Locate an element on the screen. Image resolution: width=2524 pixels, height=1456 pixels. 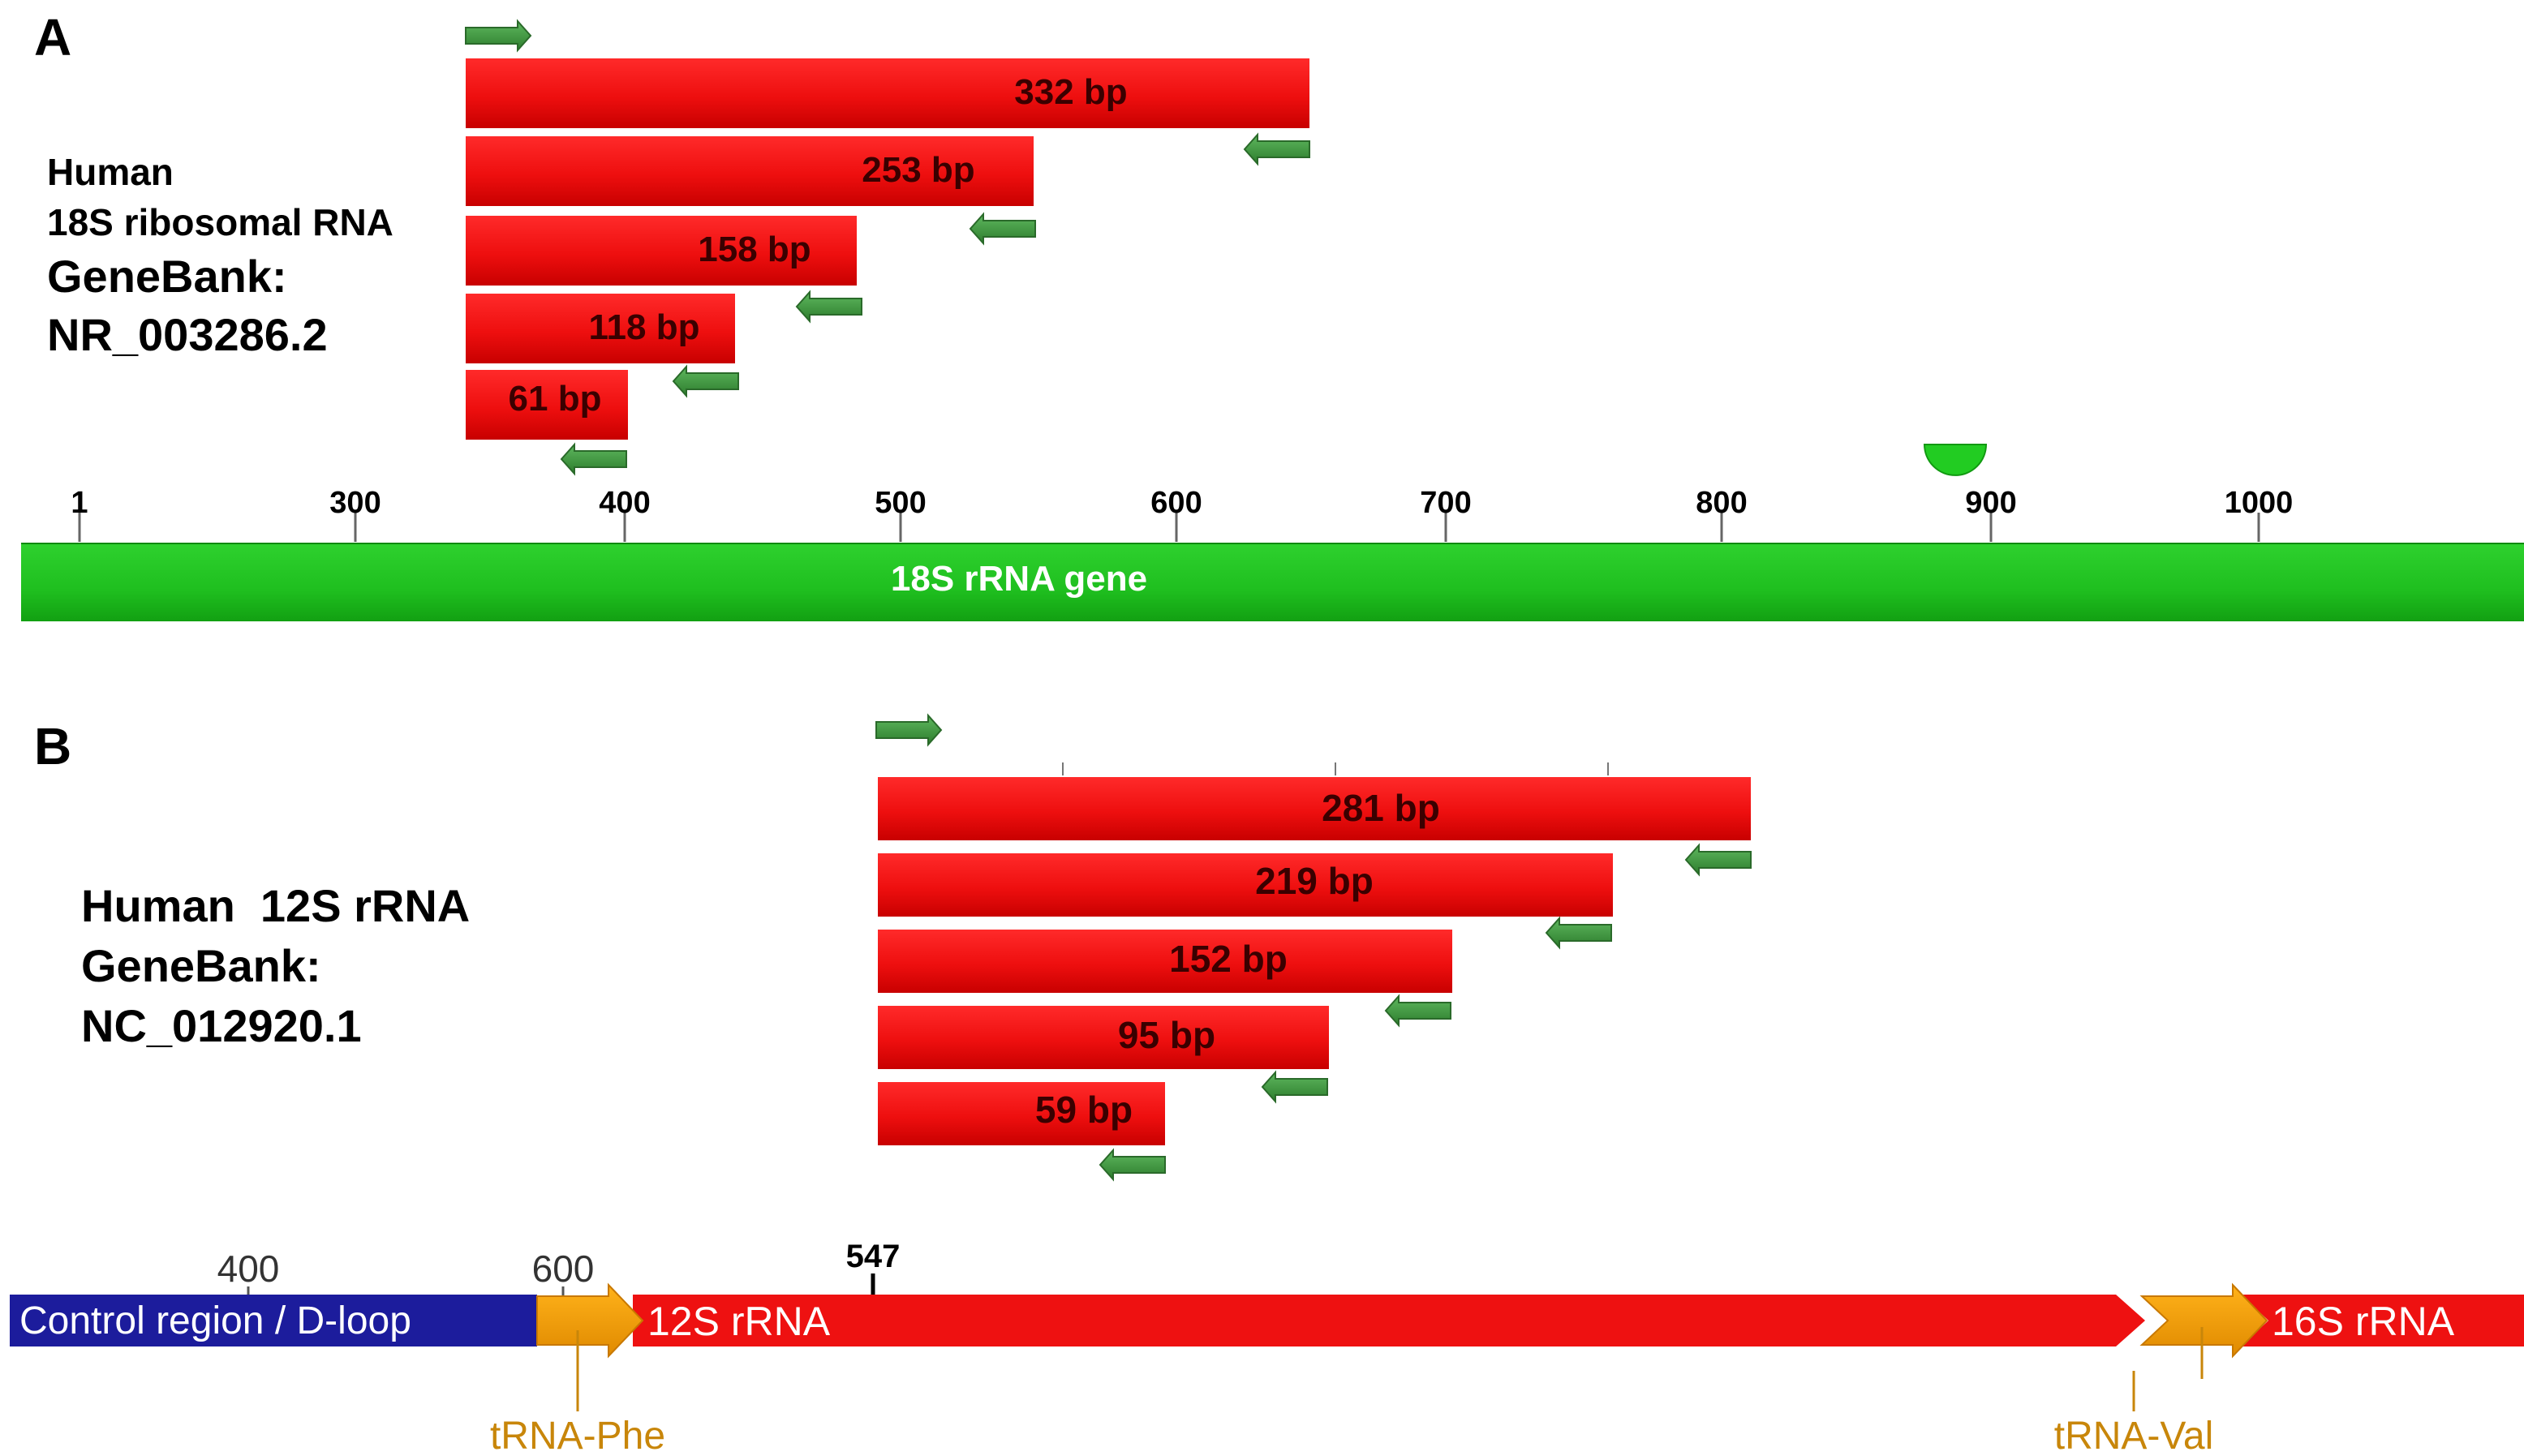
trna-phe-feature: tRNA-Phe is located at coordinates (578, 1369).